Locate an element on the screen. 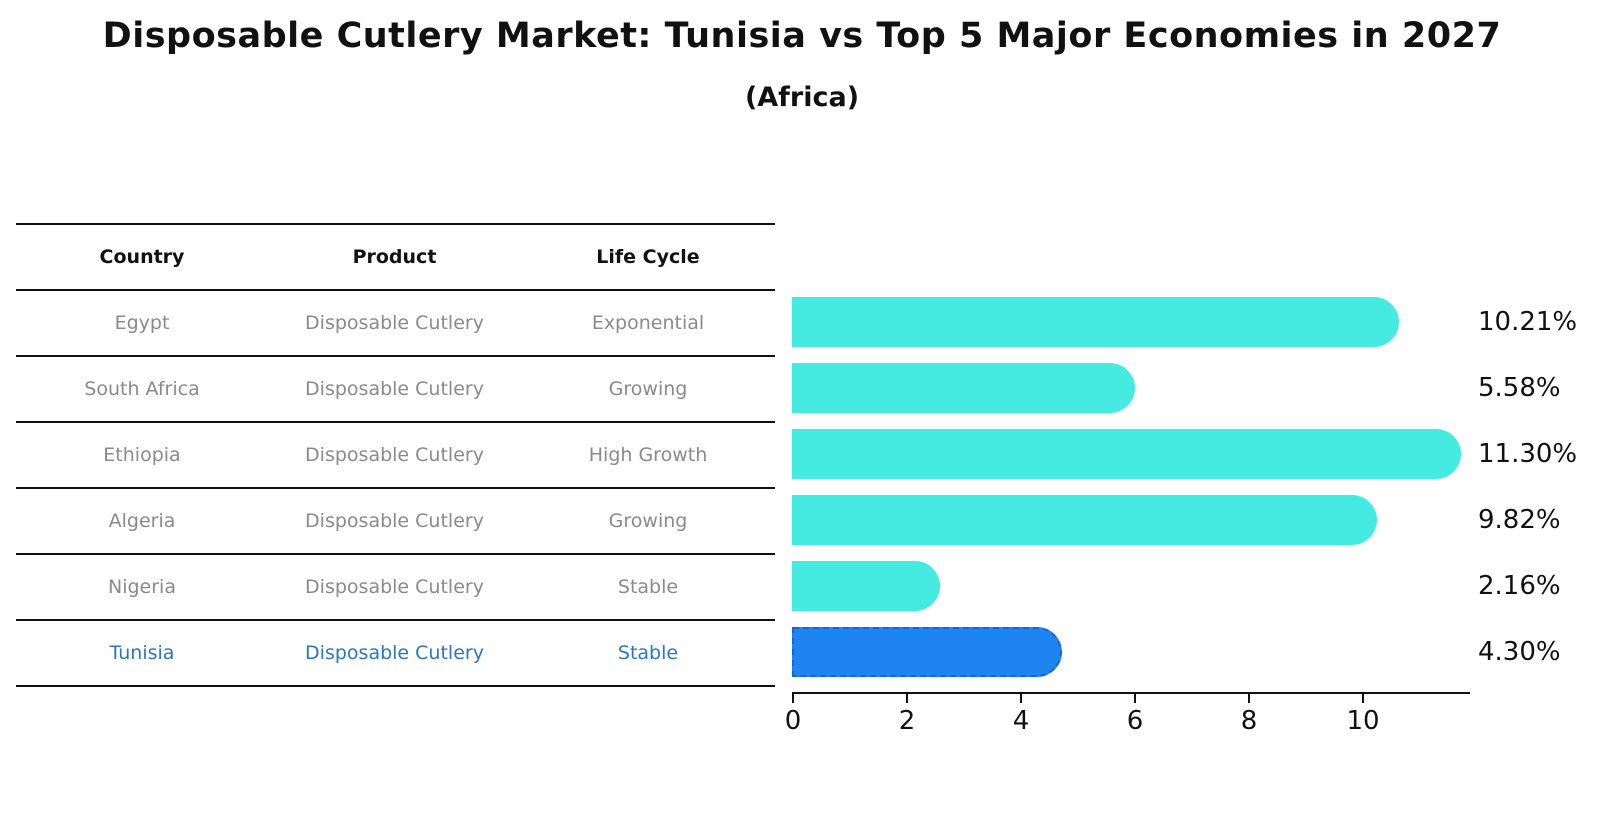 The width and height of the screenshot is (1604, 823). table-cell-country: Ethiopia is located at coordinates (142, 455).